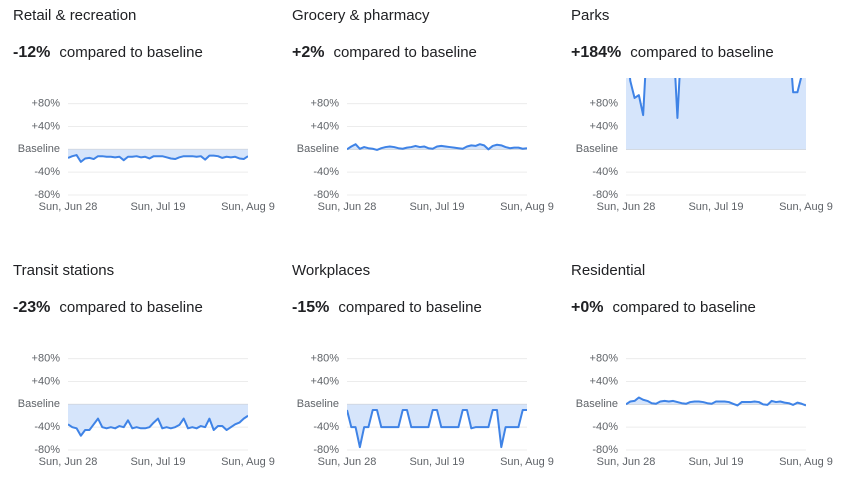 The width and height of the screenshot is (850, 481). Describe the element at coordinates (587, 307) in the screenshot. I see `headline: +0%` at that location.